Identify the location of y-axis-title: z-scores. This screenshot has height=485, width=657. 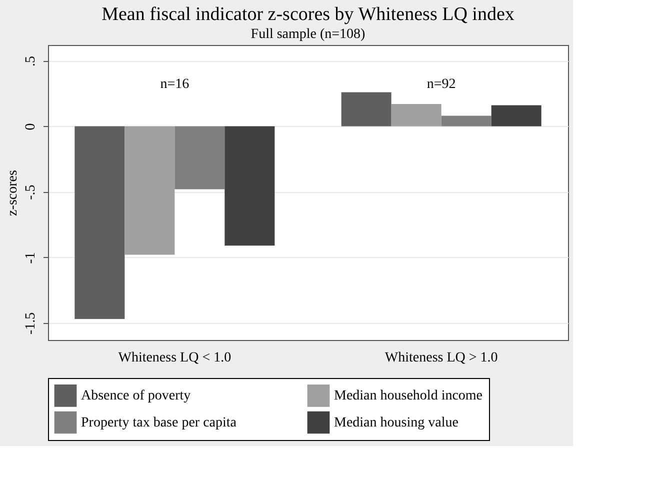
(13, 193).